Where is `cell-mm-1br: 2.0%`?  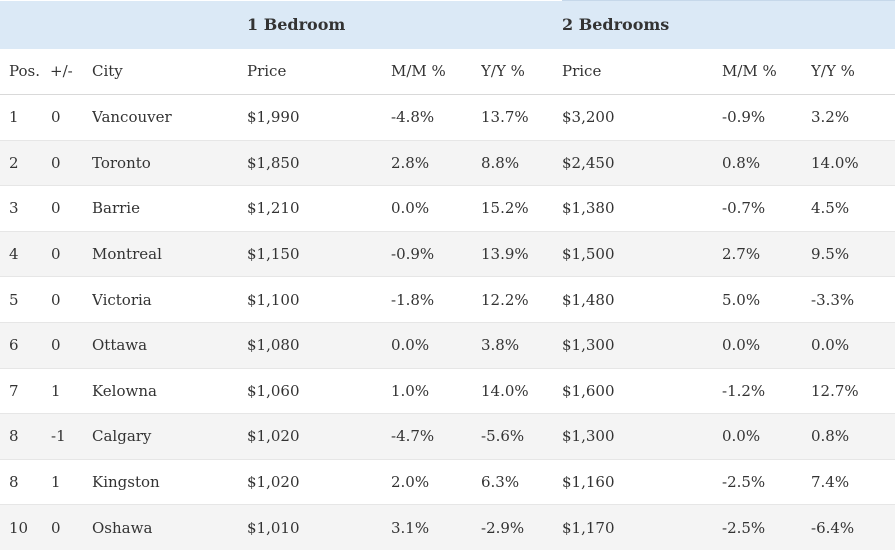
cell-mm-1br: 2.0% is located at coordinates (436, 482).